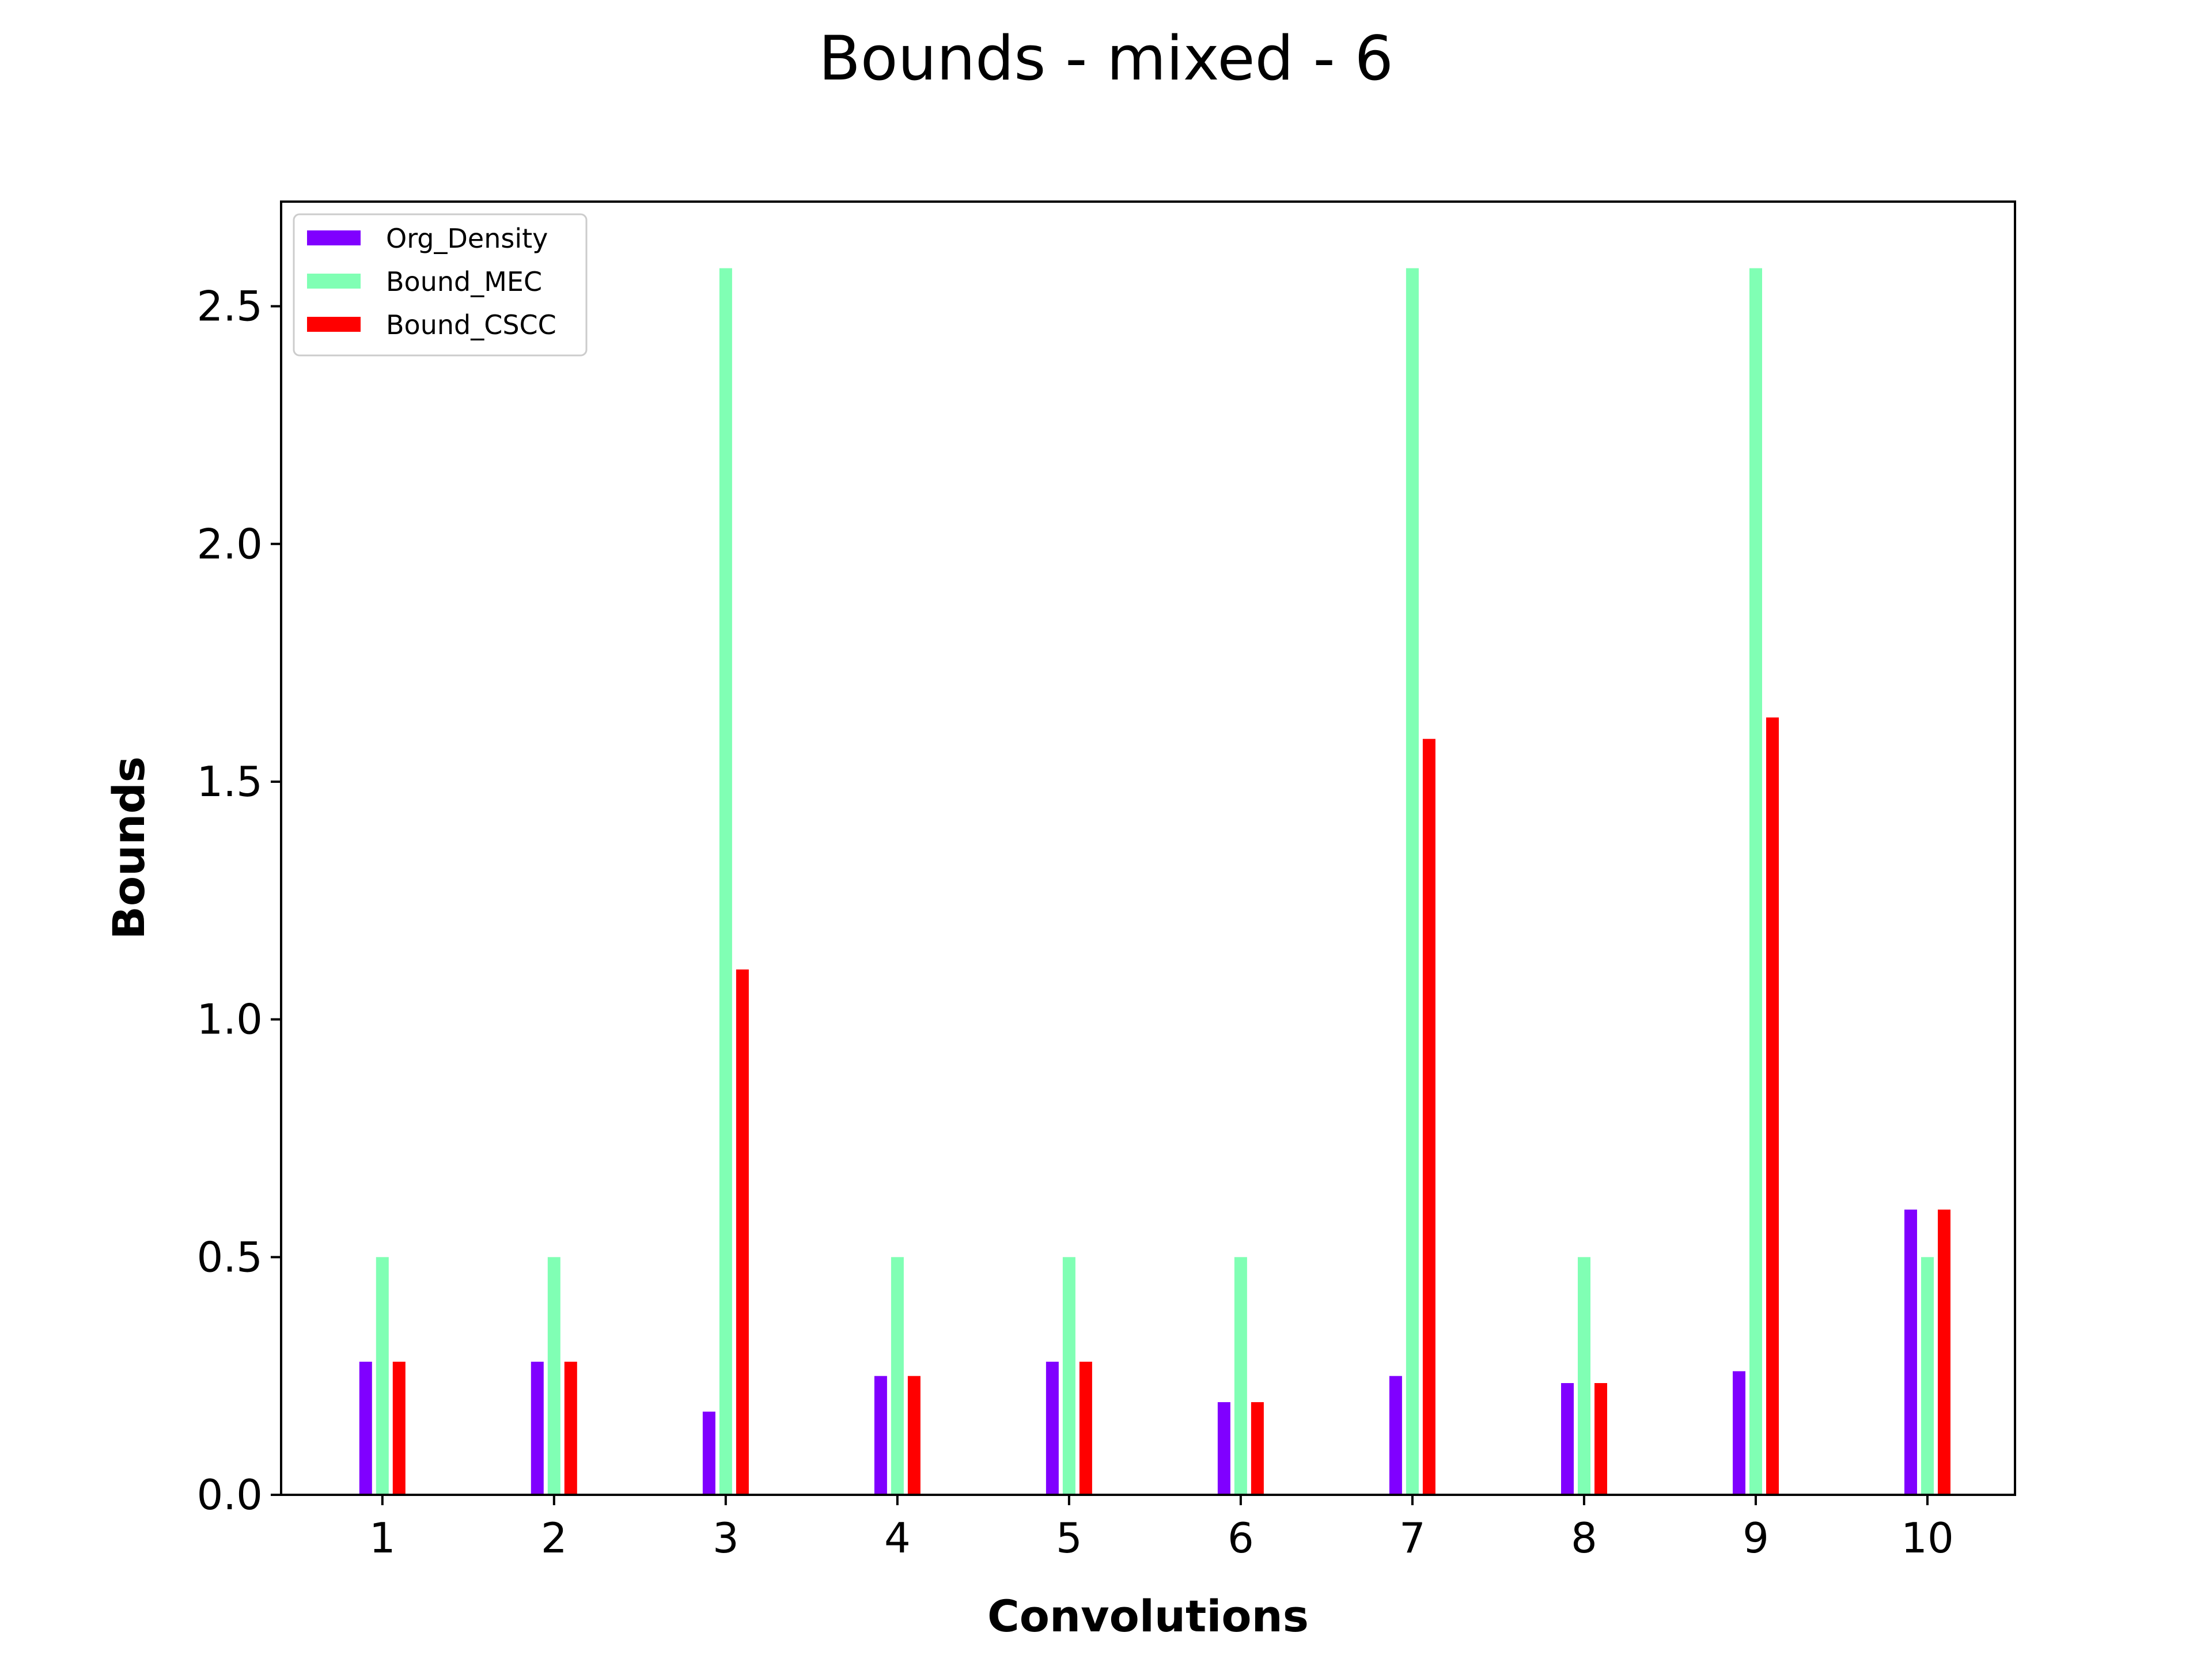 Image resolution: width=2212 pixels, height=1659 pixels. Describe the element at coordinates (1106, 58) in the screenshot. I see `chart-title: Bounds - mixed - 6` at that location.